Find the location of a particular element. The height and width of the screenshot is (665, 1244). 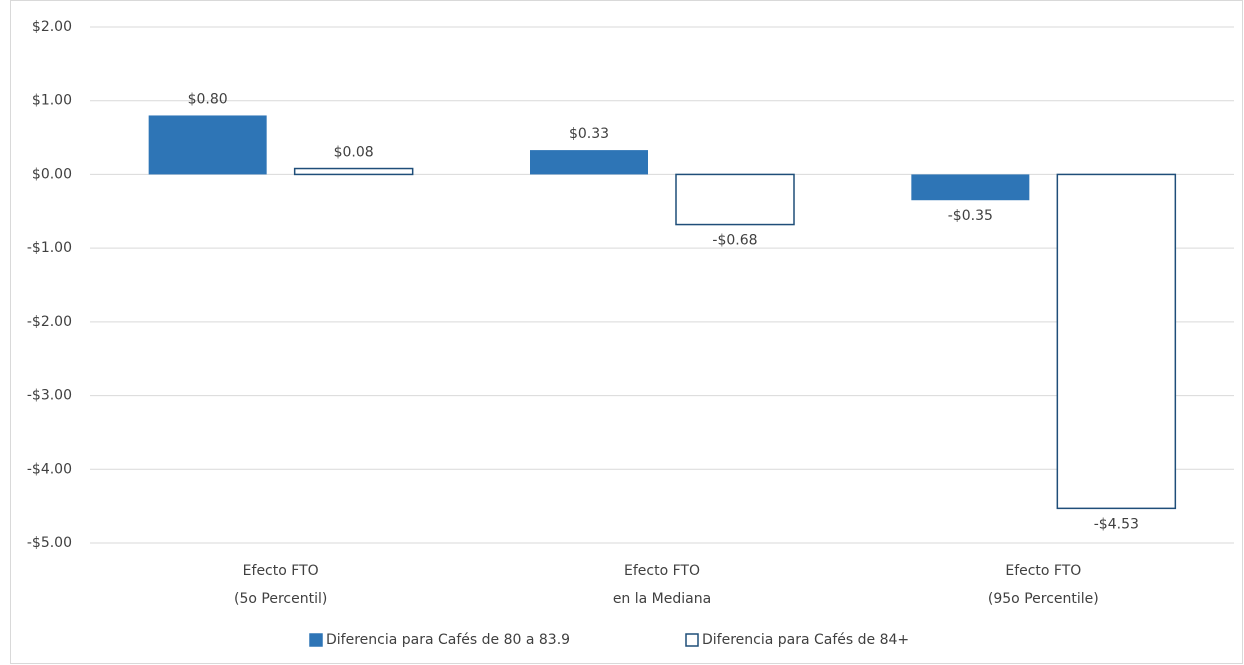

data-label: $0.08 is located at coordinates (354, 153).